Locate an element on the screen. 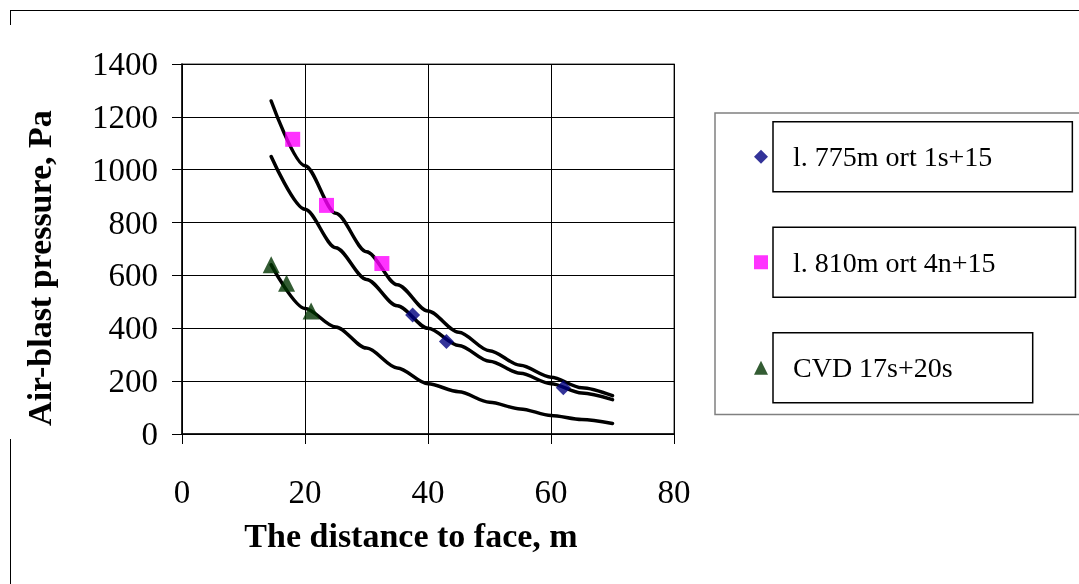 This screenshot has height=584, width=1079. y-tick-label: 1000 is located at coordinates (125, 169).